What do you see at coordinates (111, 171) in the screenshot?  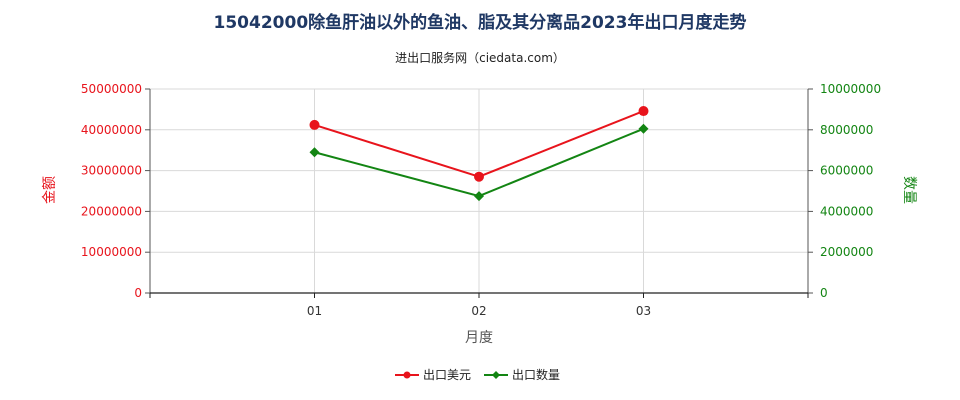 I see `y-tick-label-left: 30000000` at bounding box center [111, 171].